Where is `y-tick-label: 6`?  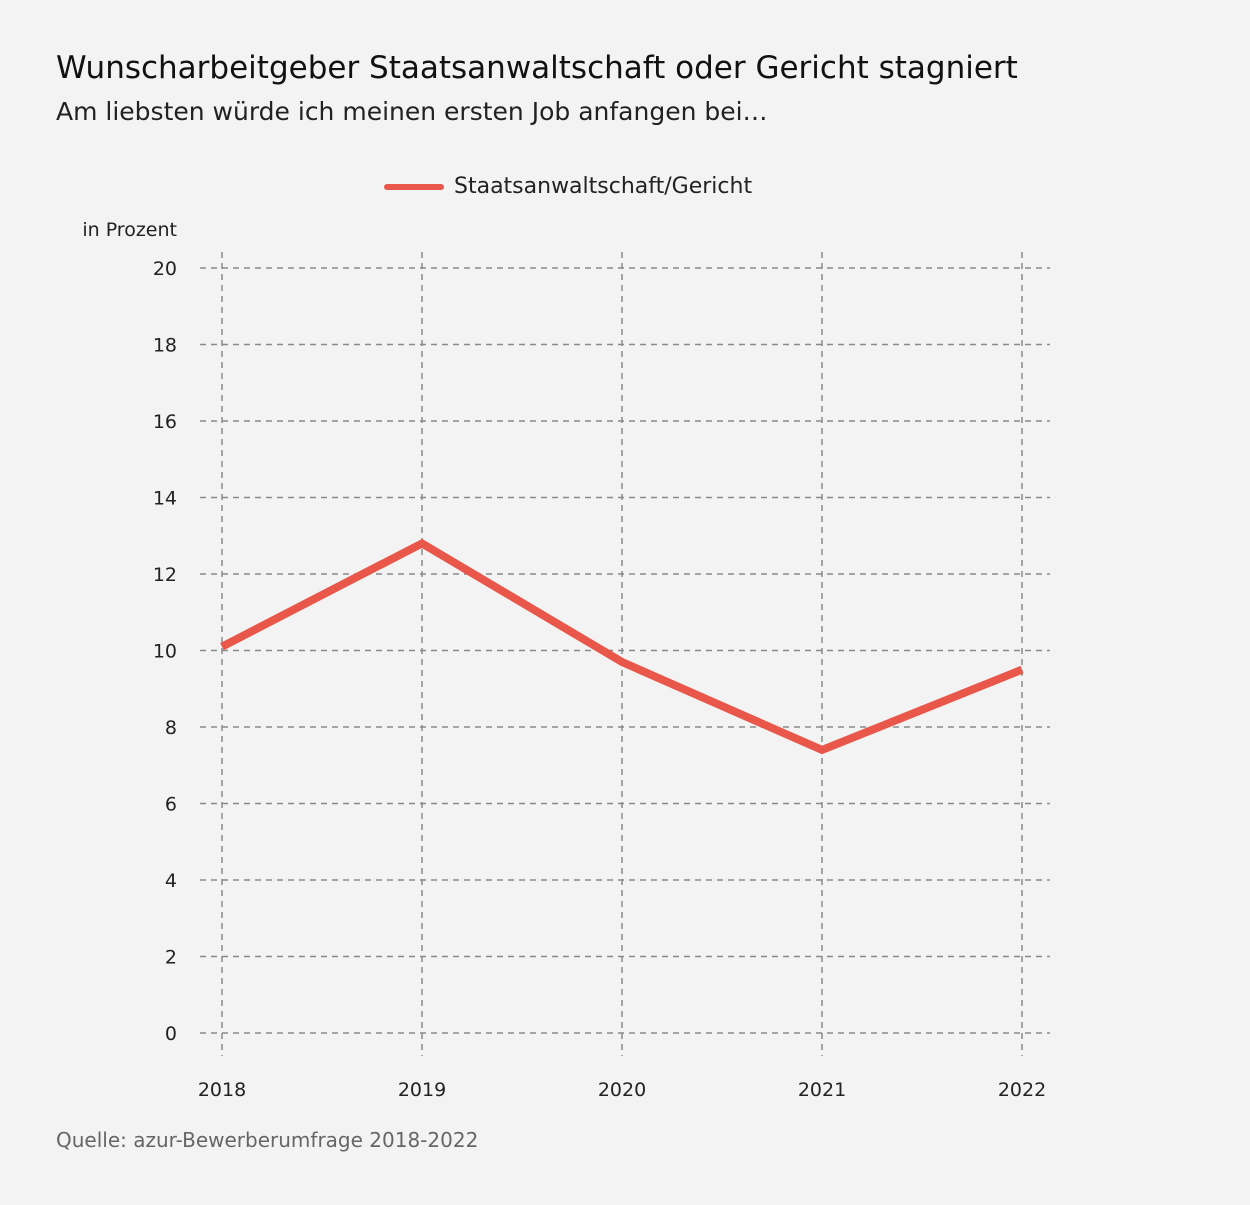 y-tick-label: 6 is located at coordinates (171, 805).